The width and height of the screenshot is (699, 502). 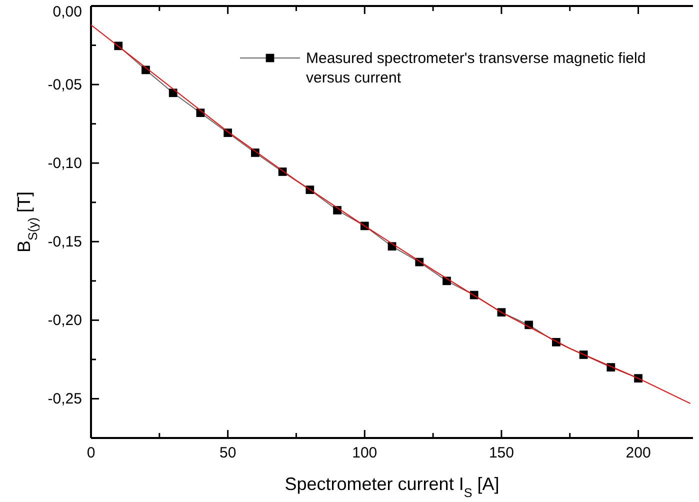 What do you see at coordinates (67, 12) in the screenshot?
I see `y-tick-label: 0,00` at bounding box center [67, 12].